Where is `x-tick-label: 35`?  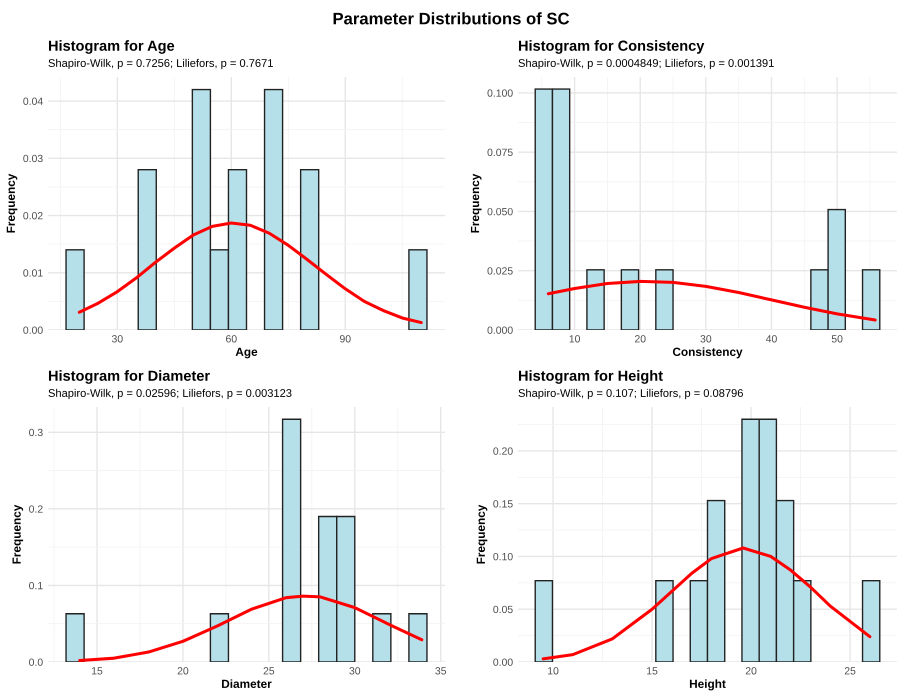
x-tick-label: 35 is located at coordinates (440, 671).